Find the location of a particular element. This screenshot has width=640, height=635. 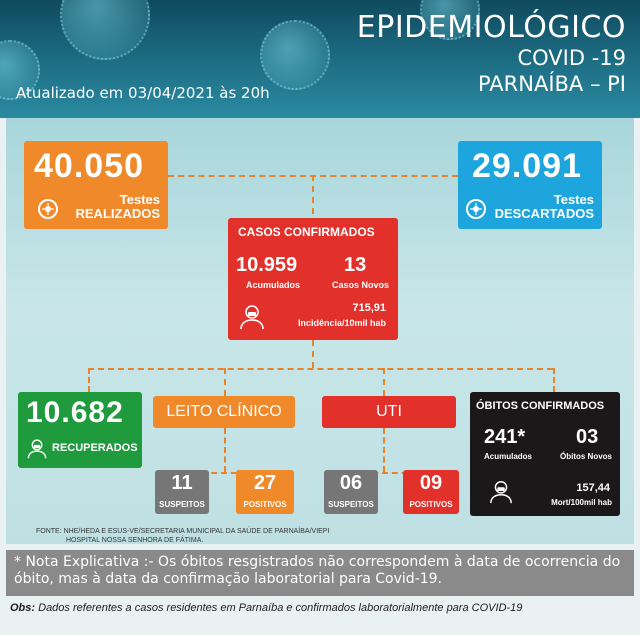

obitos-acumulados-label: Acumulados is located at coordinates (508, 456).